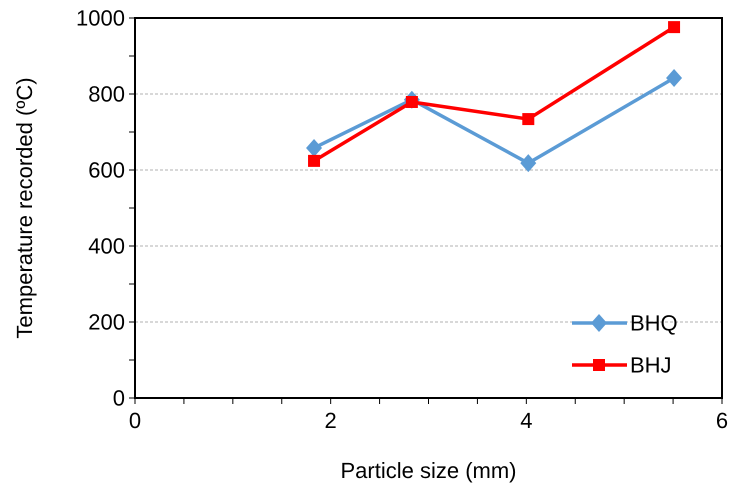  I want to click on y-tick-label: 1000, so click(100, 18).